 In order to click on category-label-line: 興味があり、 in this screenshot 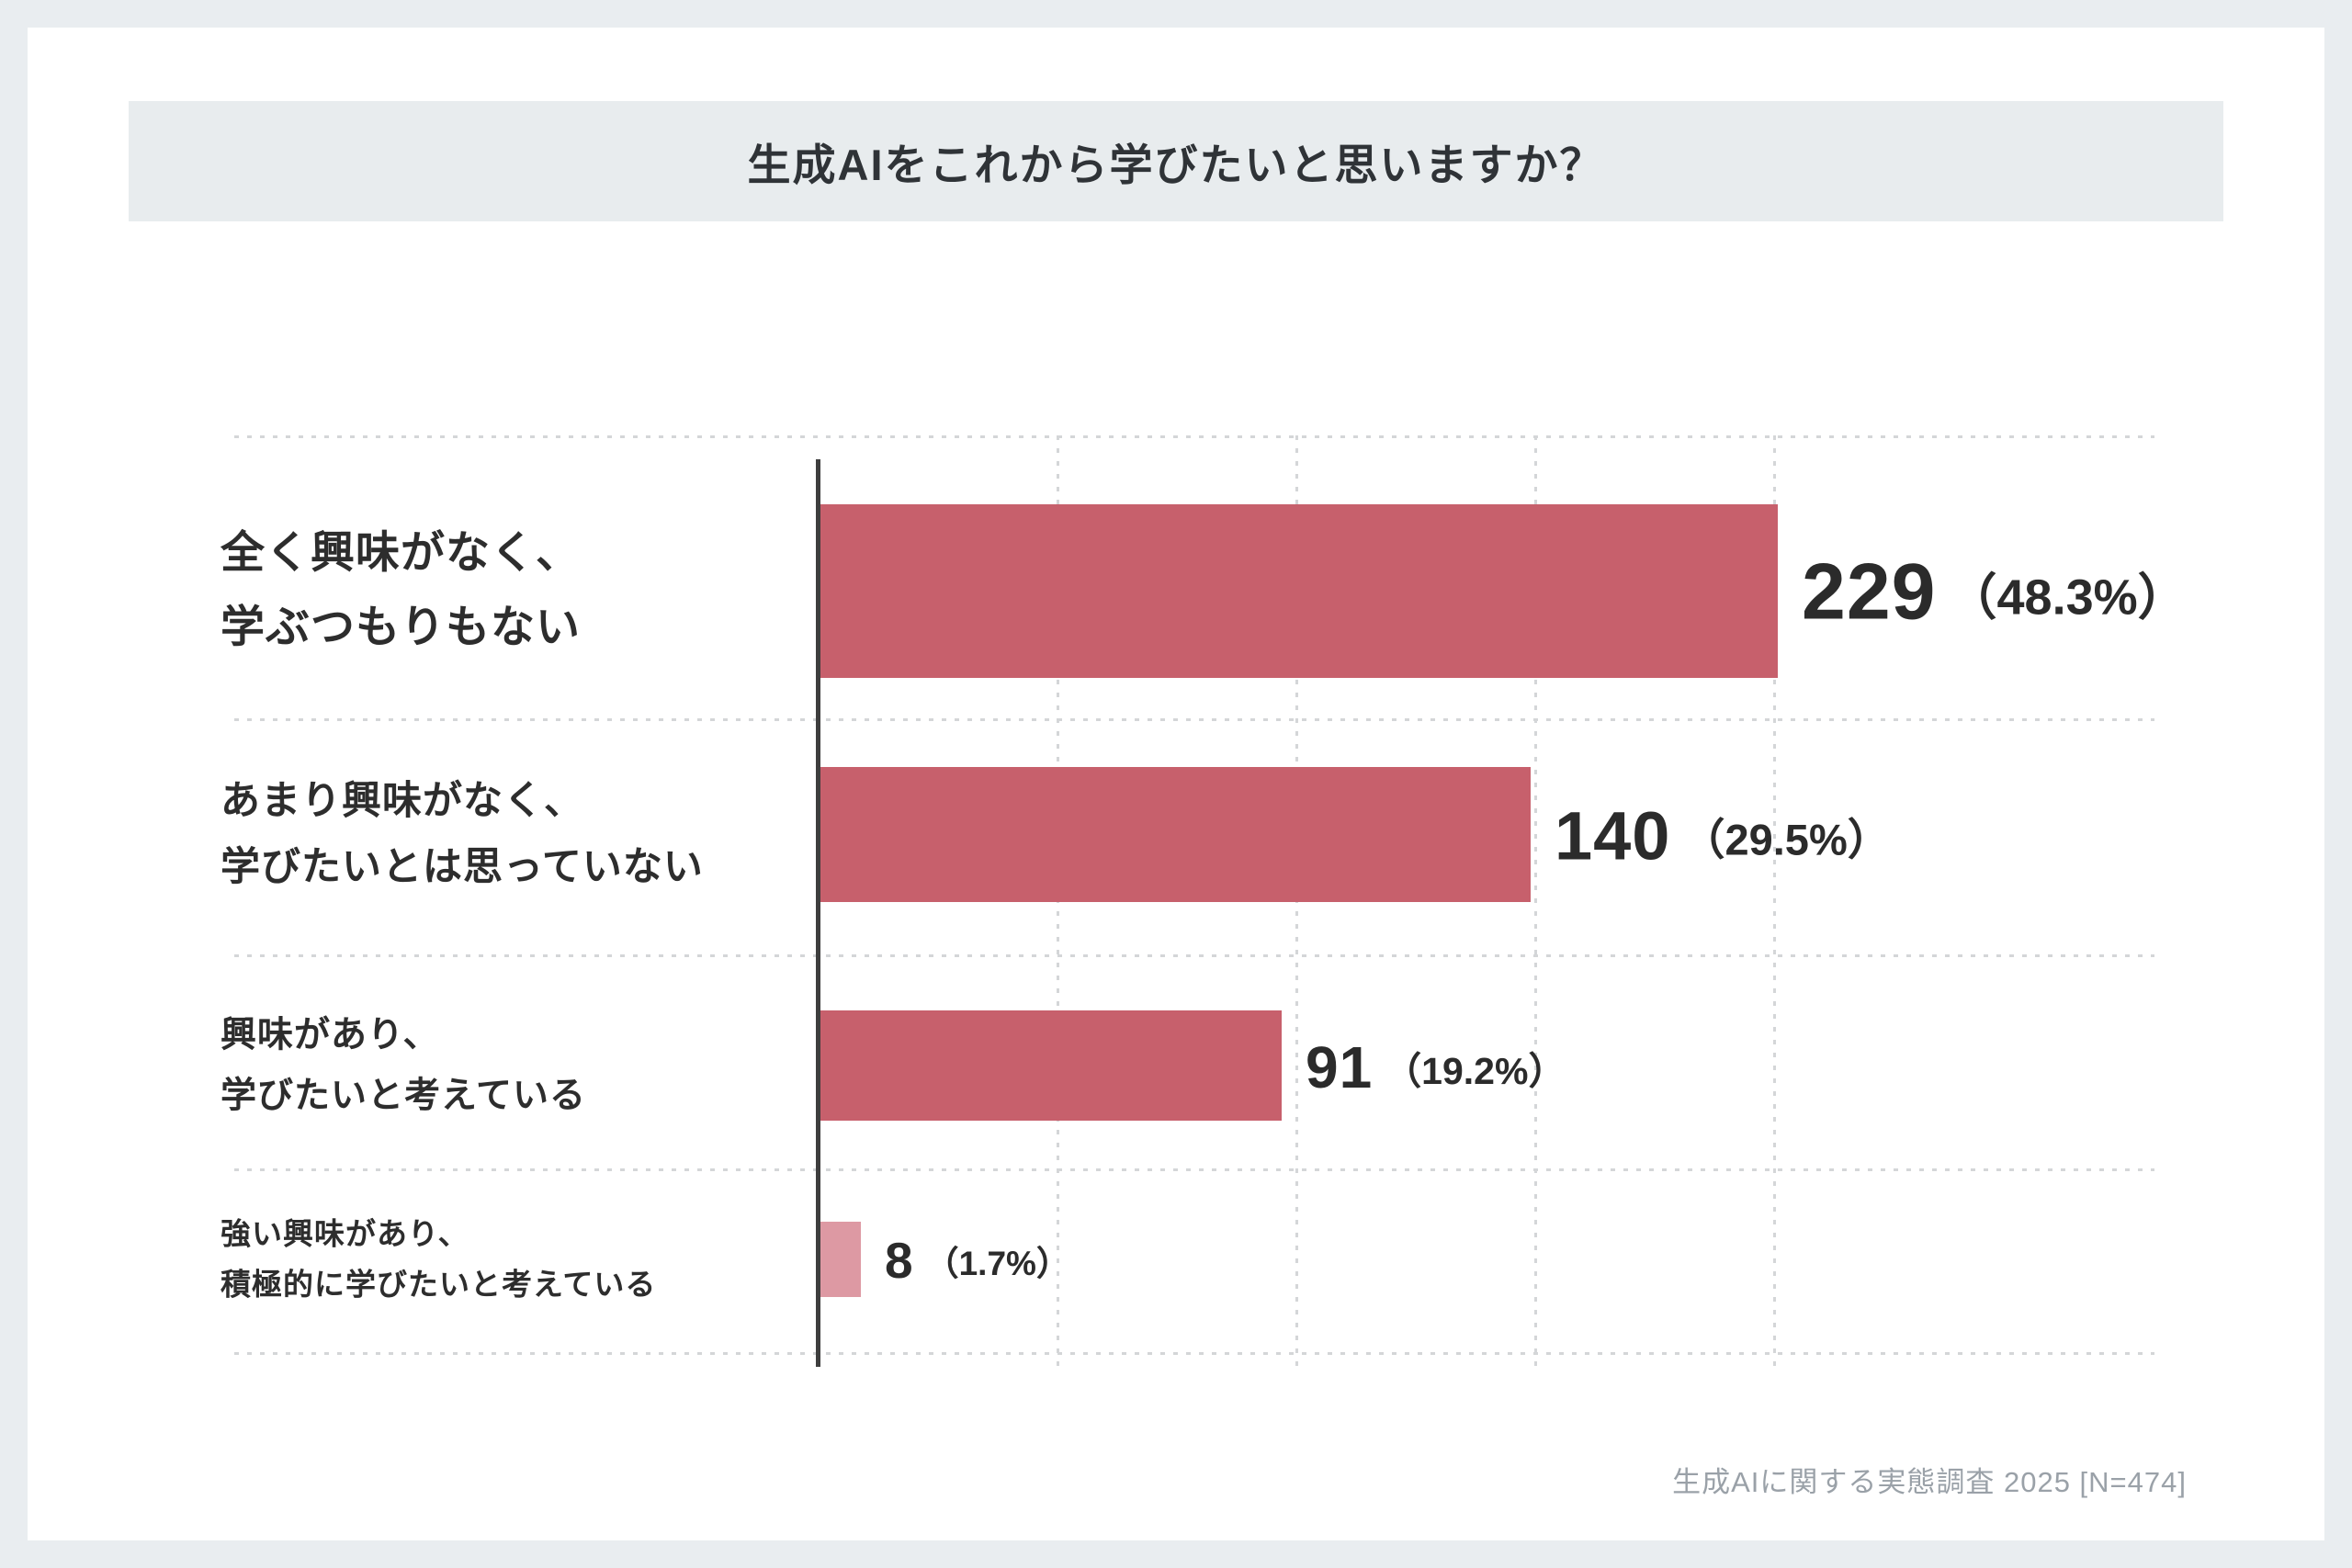, I will do `click(330, 1035)`.